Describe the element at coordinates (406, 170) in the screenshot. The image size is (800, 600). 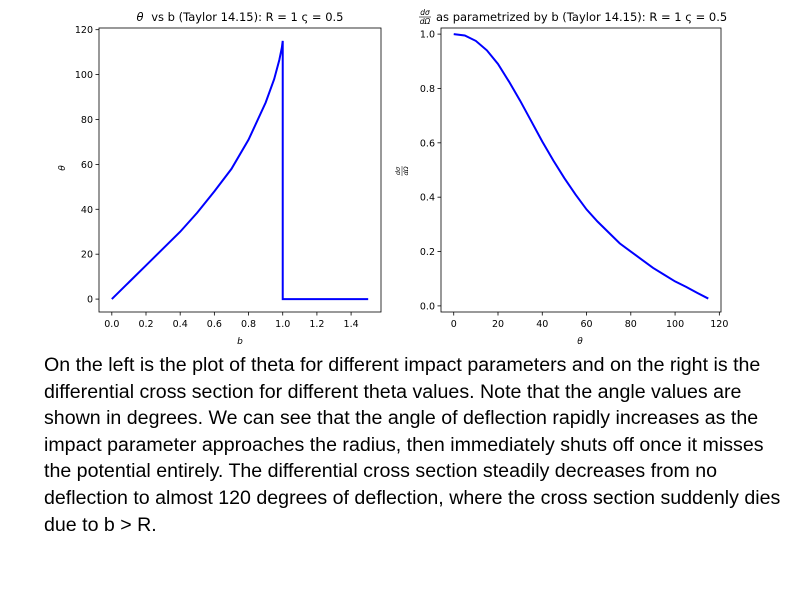
I see `y-label-den: dΩ` at that location.